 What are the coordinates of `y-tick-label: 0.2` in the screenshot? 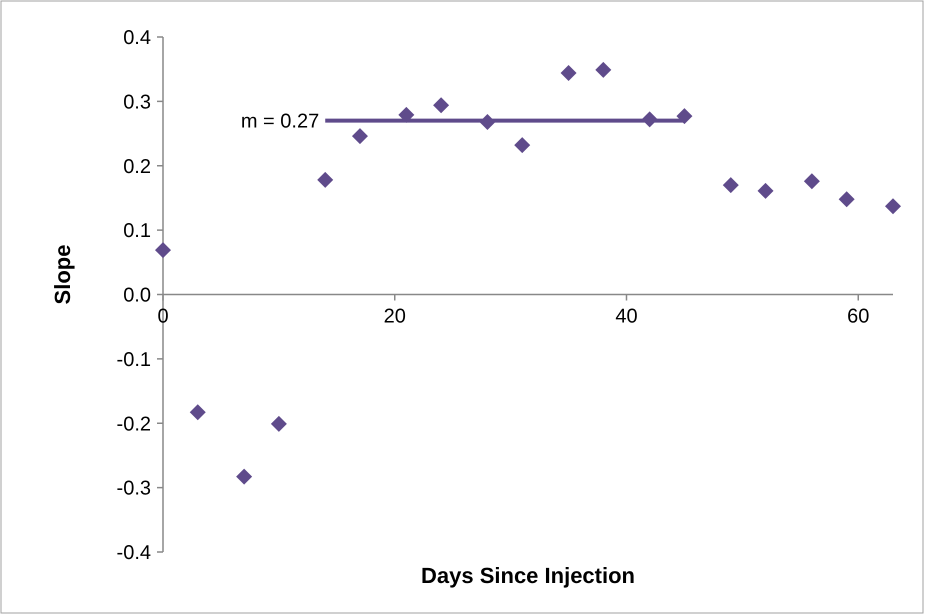 It's located at (137, 167).